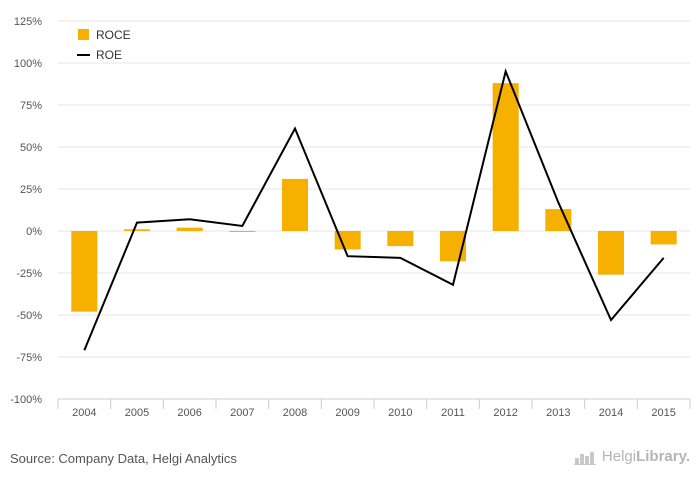 This screenshot has height=483, width=700. What do you see at coordinates (611, 413) in the screenshot?
I see `x-tick-label: 2014` at bounding box center [611, 413].